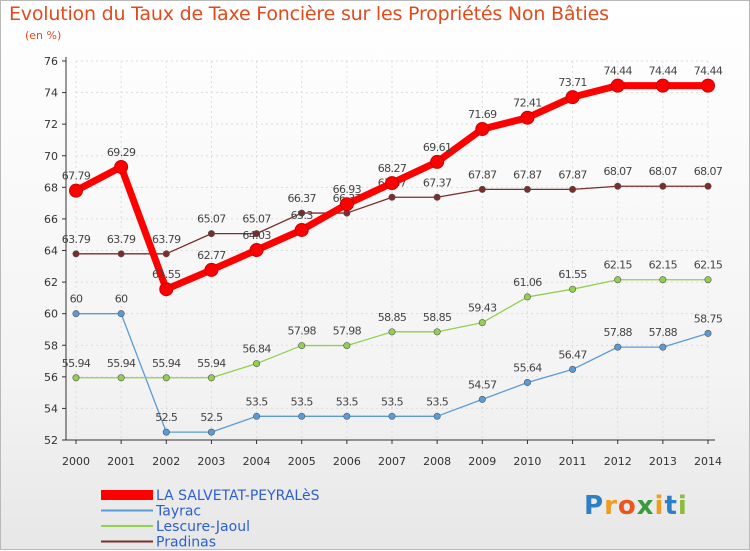 This screenshot has width=750, height=551. I want to click on data-label: 61.06, so click(527, 282).